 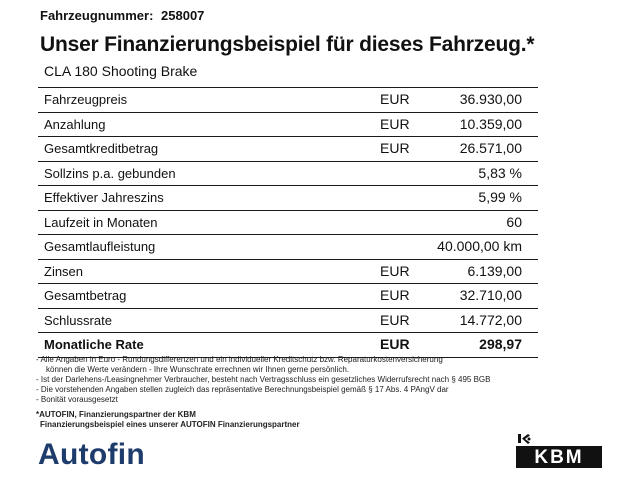 I want to click on row-label: Sollzins p.a. gebunden, so click(x=110, y=173).